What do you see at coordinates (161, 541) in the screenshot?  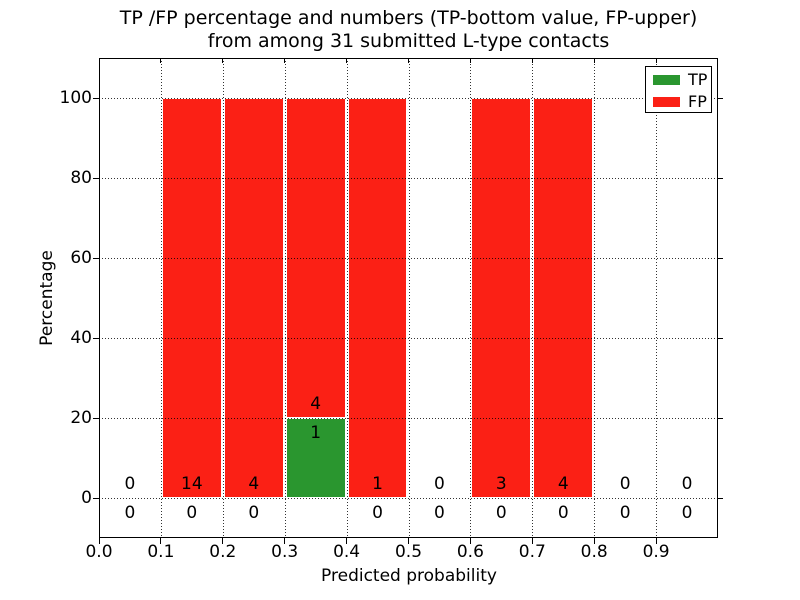 I see `x-tickmark-0.1` at bounding box center [161, 541].